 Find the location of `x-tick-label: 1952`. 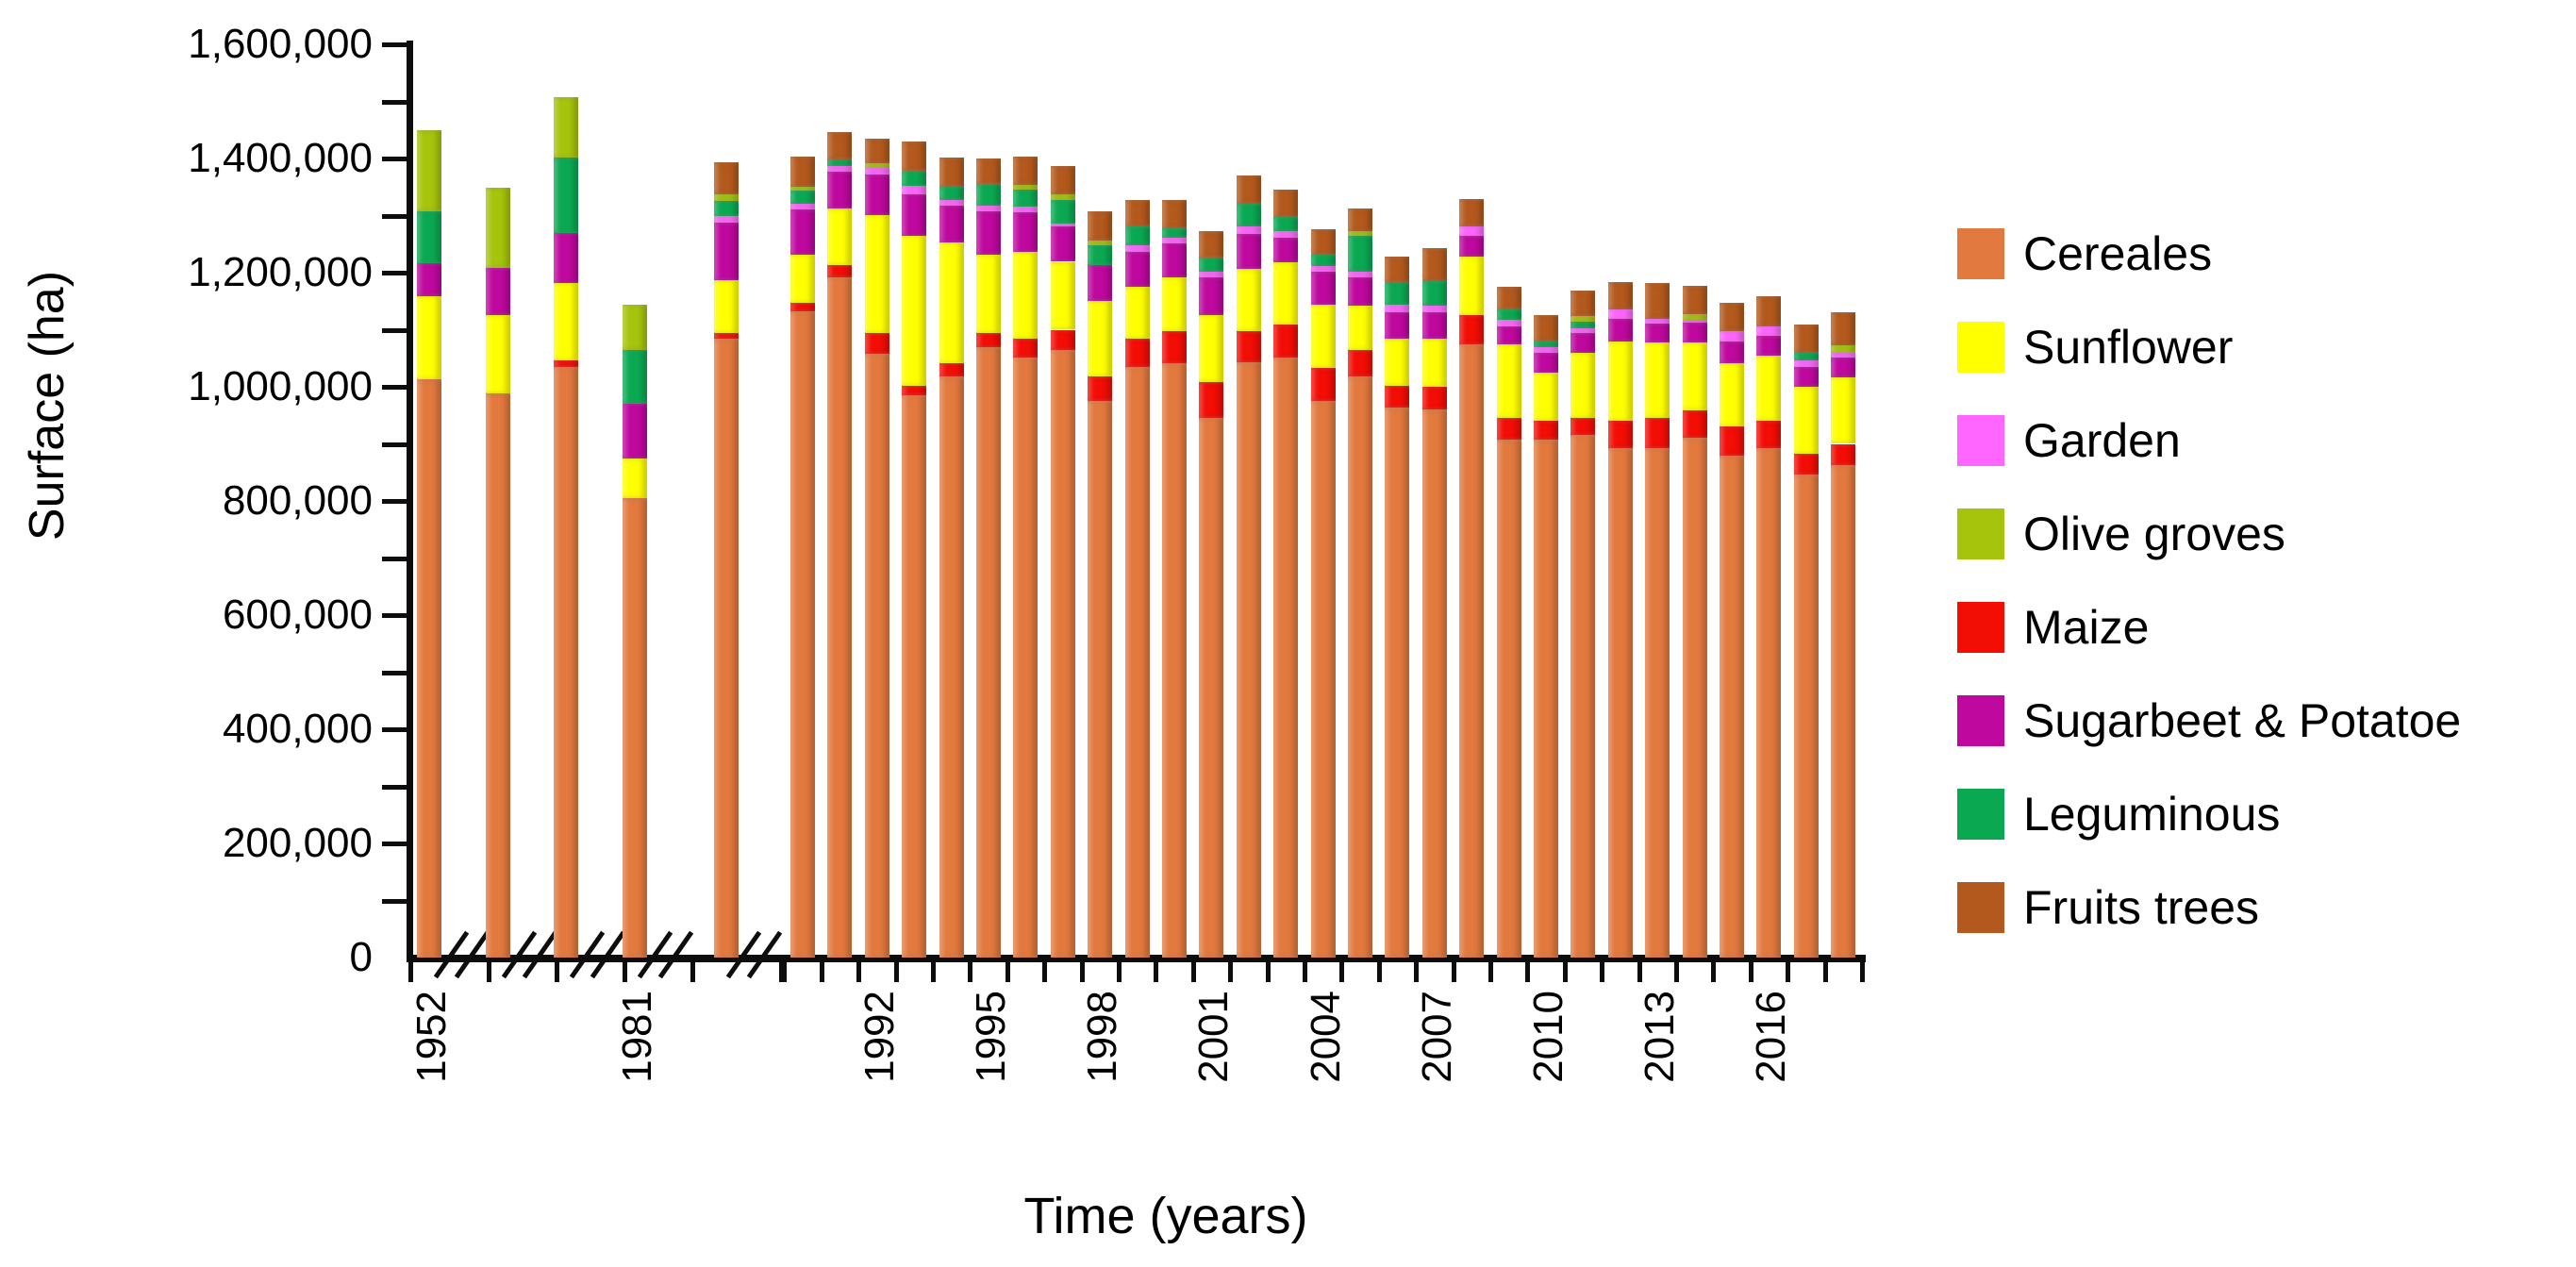

x-tick-label: 1952 is located at coordinates (431, 1037).